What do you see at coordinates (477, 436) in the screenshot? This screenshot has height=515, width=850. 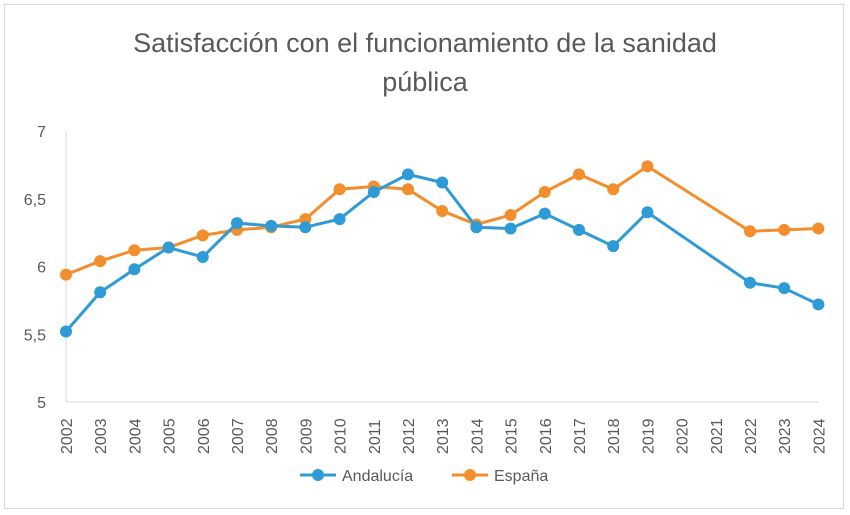 I see `x-tick-label: 2014` at bounding box center [477, 436].